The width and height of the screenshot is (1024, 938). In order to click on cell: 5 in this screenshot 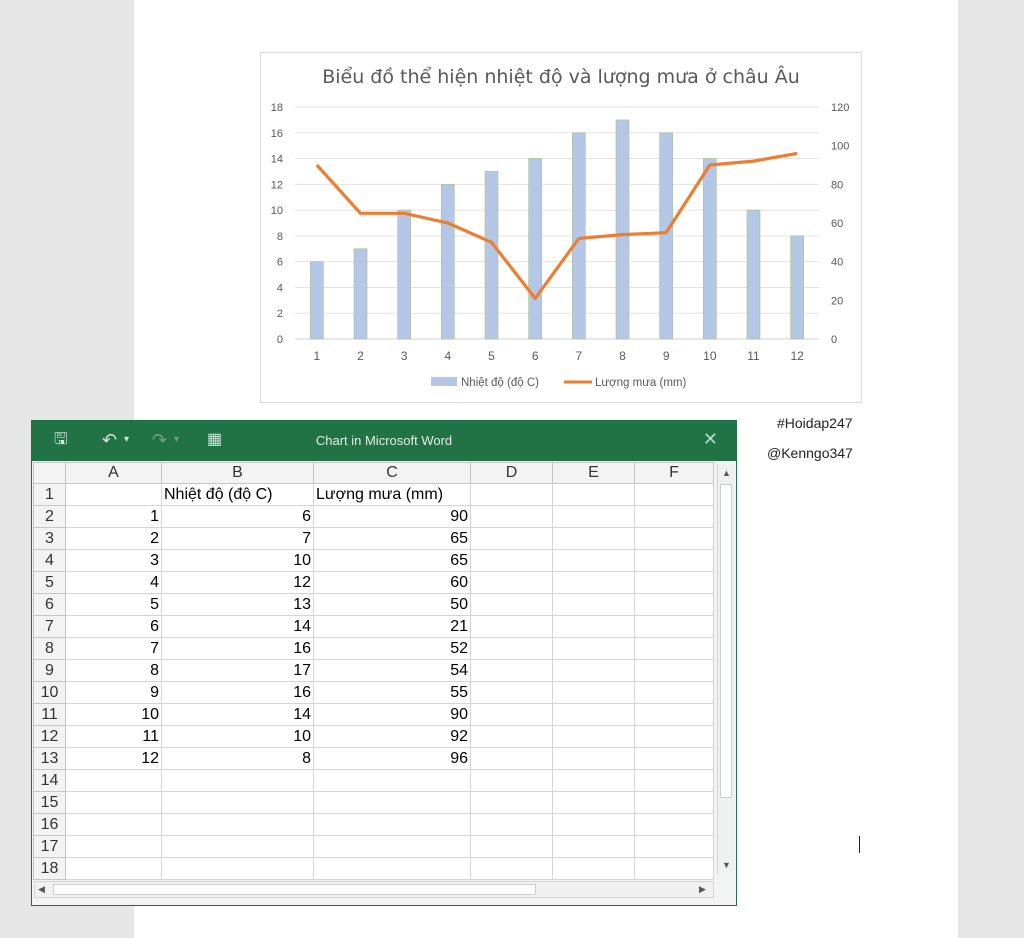, I will do `click(113, 604)`.